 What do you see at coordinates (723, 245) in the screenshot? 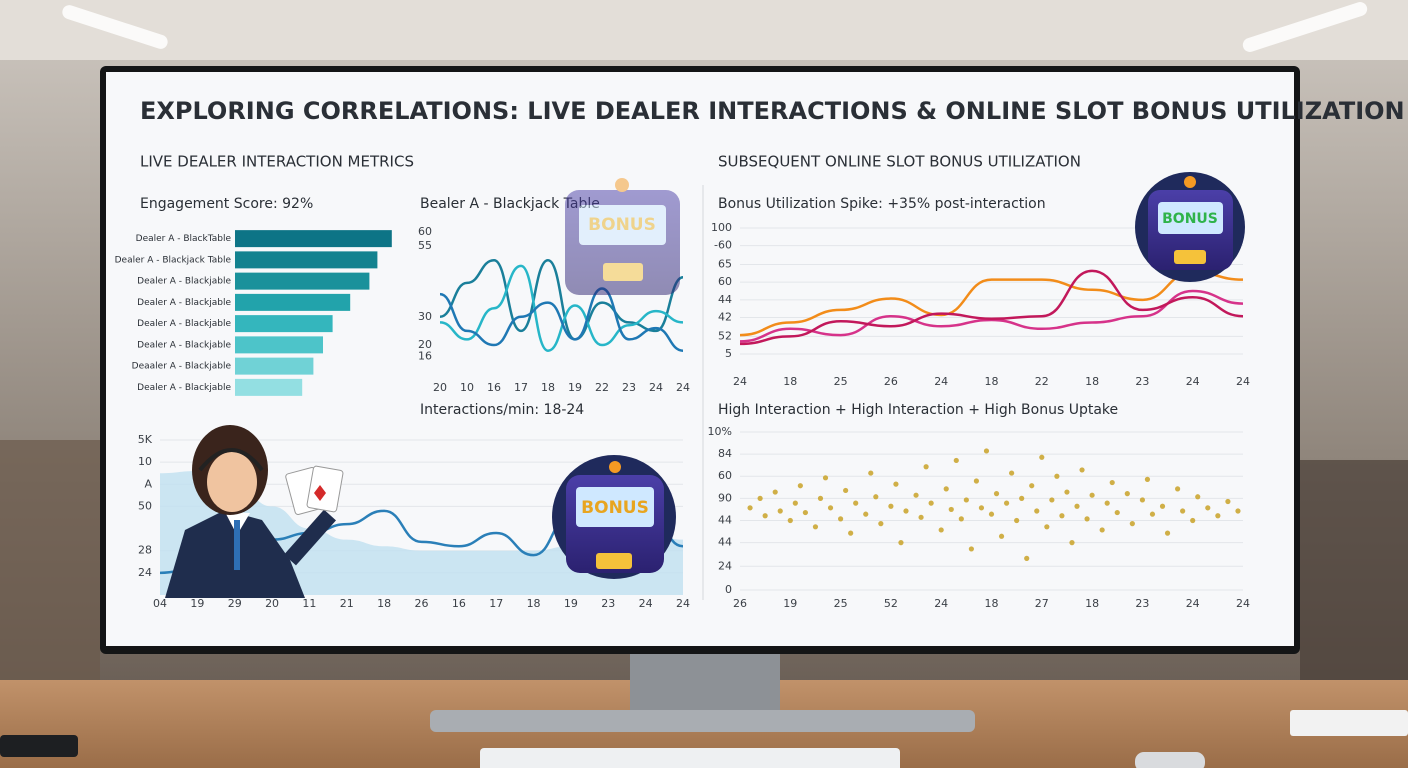
I see `y-tick-label: -60` at bounding box center [723, 245].